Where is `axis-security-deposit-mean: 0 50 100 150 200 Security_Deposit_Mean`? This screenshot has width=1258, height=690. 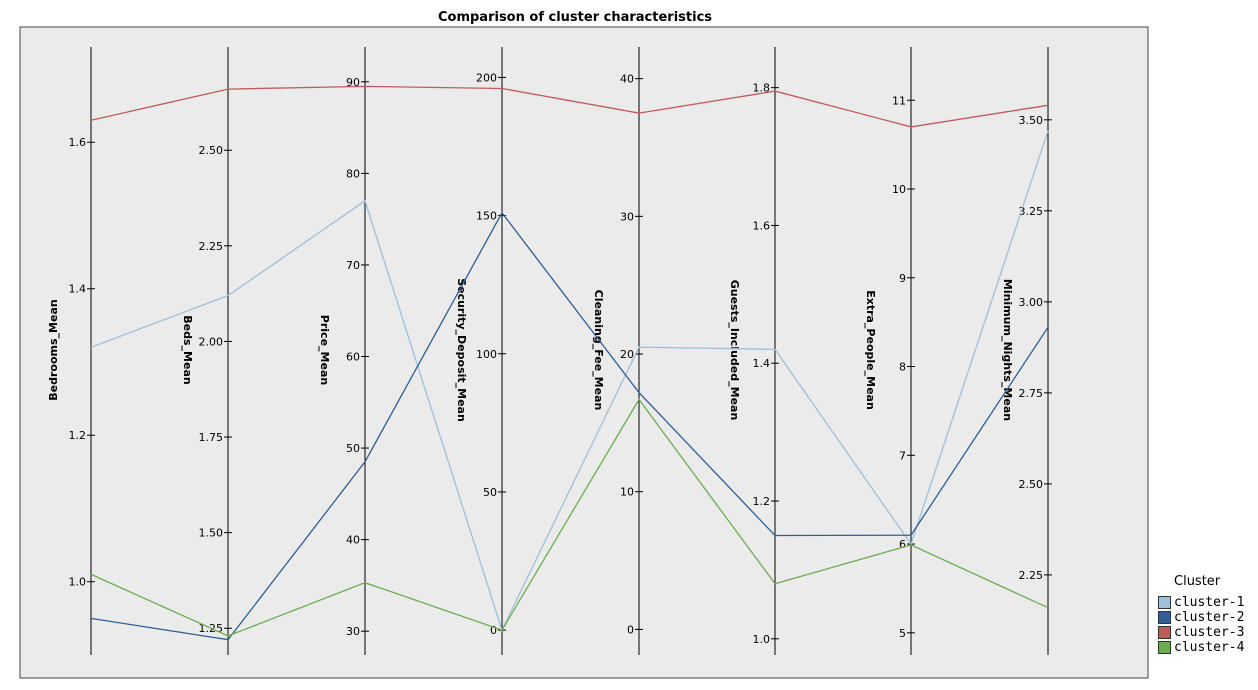 axis-security-deposit-mean: 0 50 100 150 200 Security_Deposit_Mean is located at coordinates (480, 351).